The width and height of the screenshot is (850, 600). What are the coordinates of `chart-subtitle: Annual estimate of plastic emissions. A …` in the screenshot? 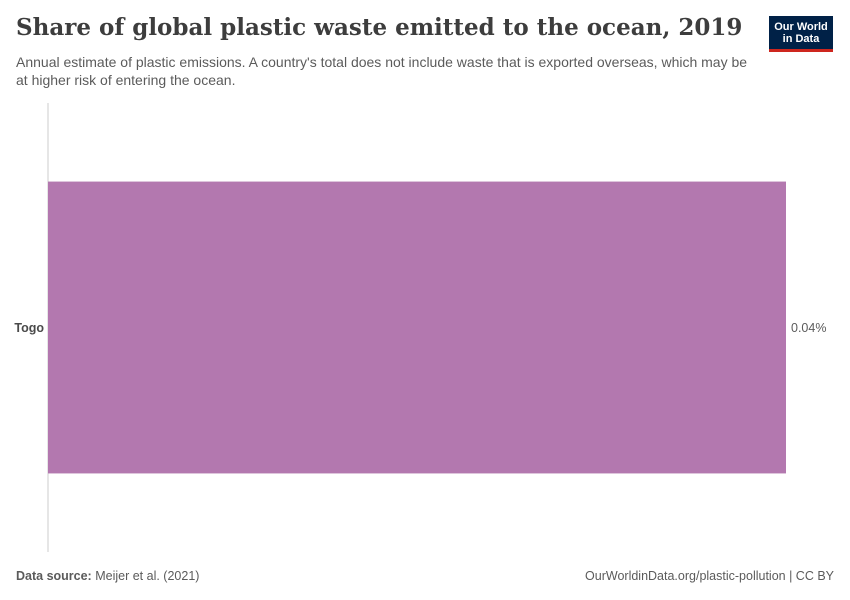 It's located at (382, 71).